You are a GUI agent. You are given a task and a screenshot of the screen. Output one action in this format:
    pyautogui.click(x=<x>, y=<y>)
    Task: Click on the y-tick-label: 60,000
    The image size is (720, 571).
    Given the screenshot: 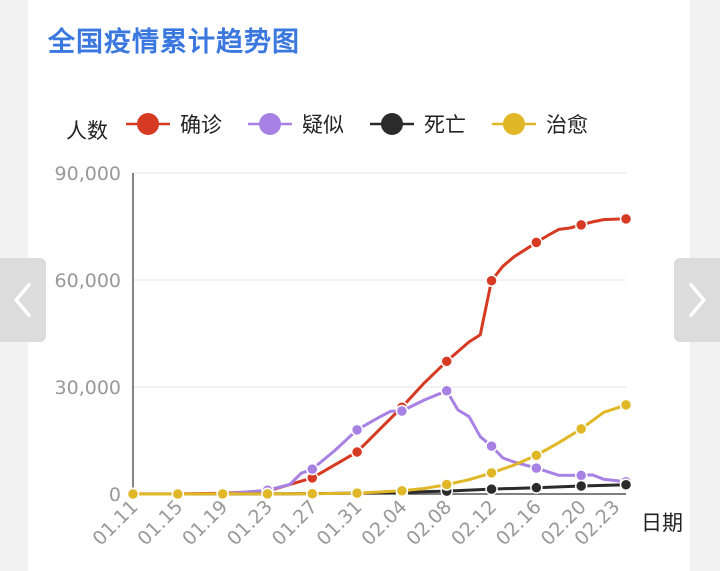 What is the action you would take?
    pyautogui.click(x=88, y=281)
    